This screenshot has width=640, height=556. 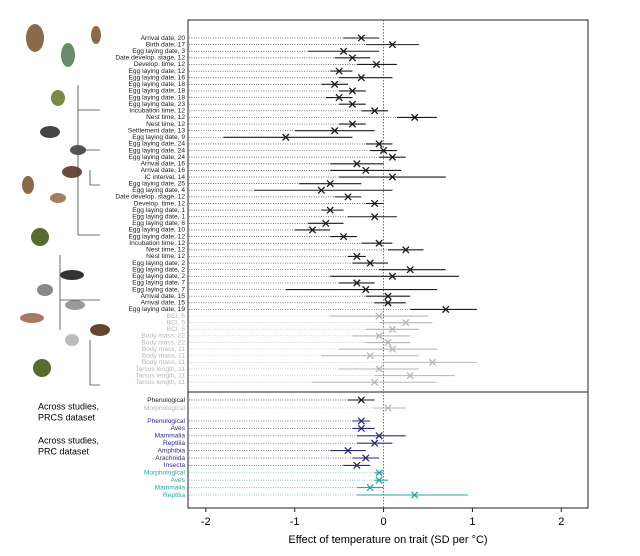 What do you see at coordinates (163, 38) in the screenshot?
I see `row-label: Arrival date, 20` at bounding box center [163, 38].